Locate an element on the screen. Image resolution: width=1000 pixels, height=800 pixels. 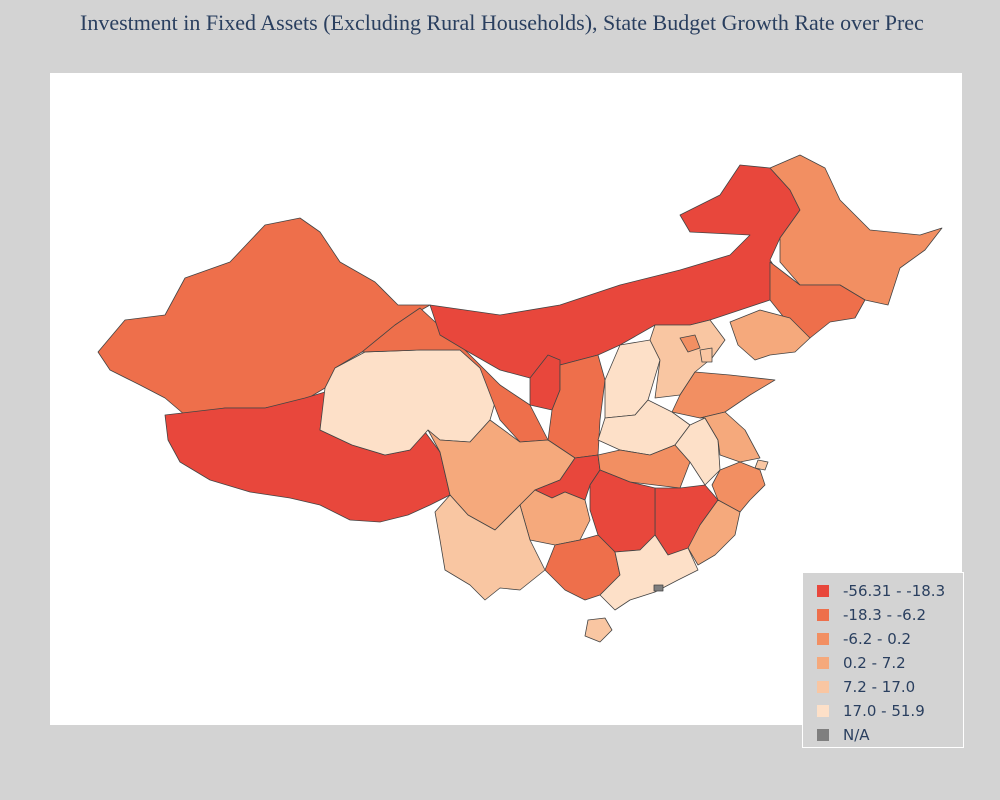
region-heilongjiang is located at coordinates (856, 230).